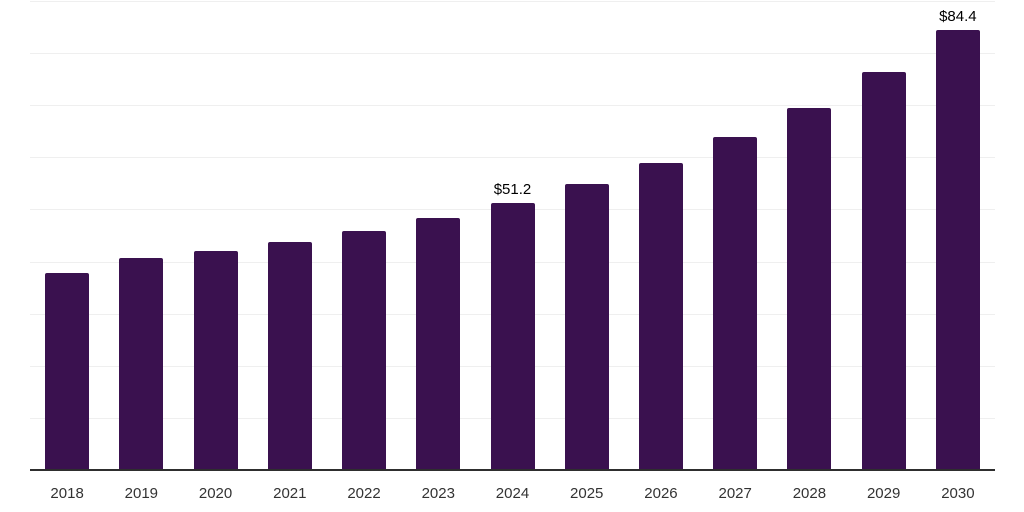 This screenshot has height=512, width=1024. I want to click on x-tick-label-2021: 2021, so click(290, 493).